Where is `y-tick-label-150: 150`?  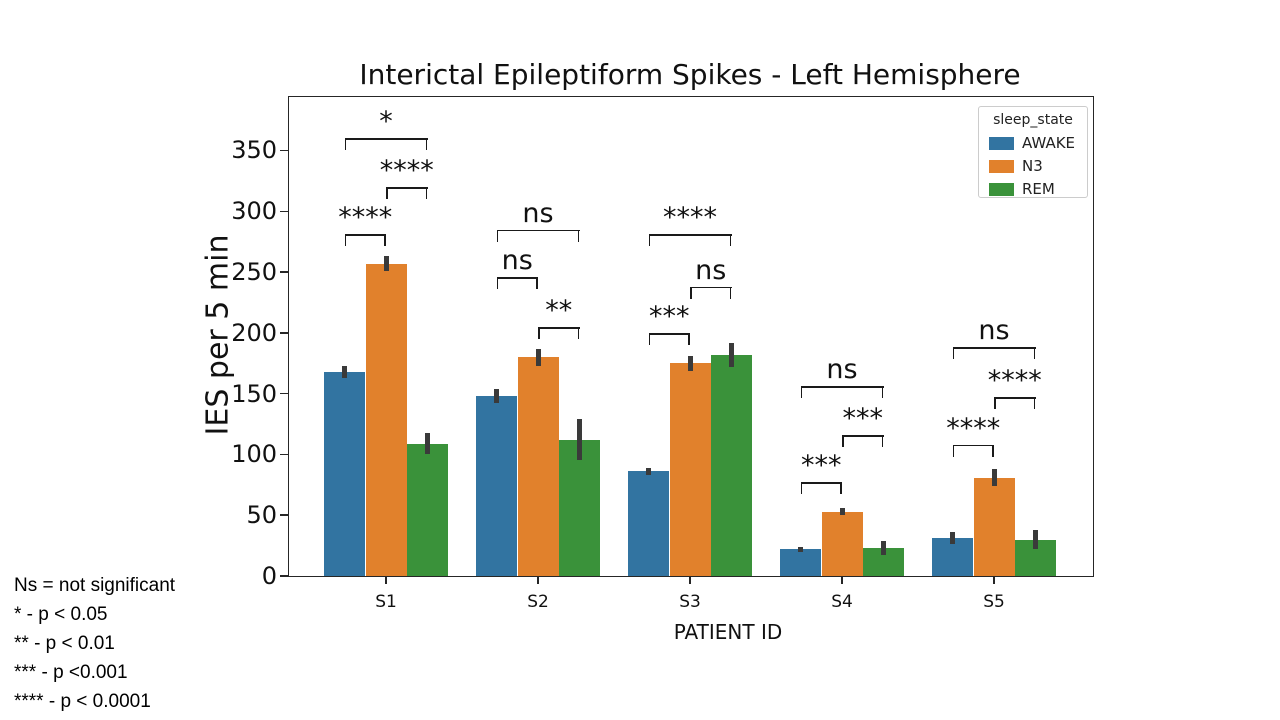 y-tick-label-150: 150 is located at coordinates (254, 393).